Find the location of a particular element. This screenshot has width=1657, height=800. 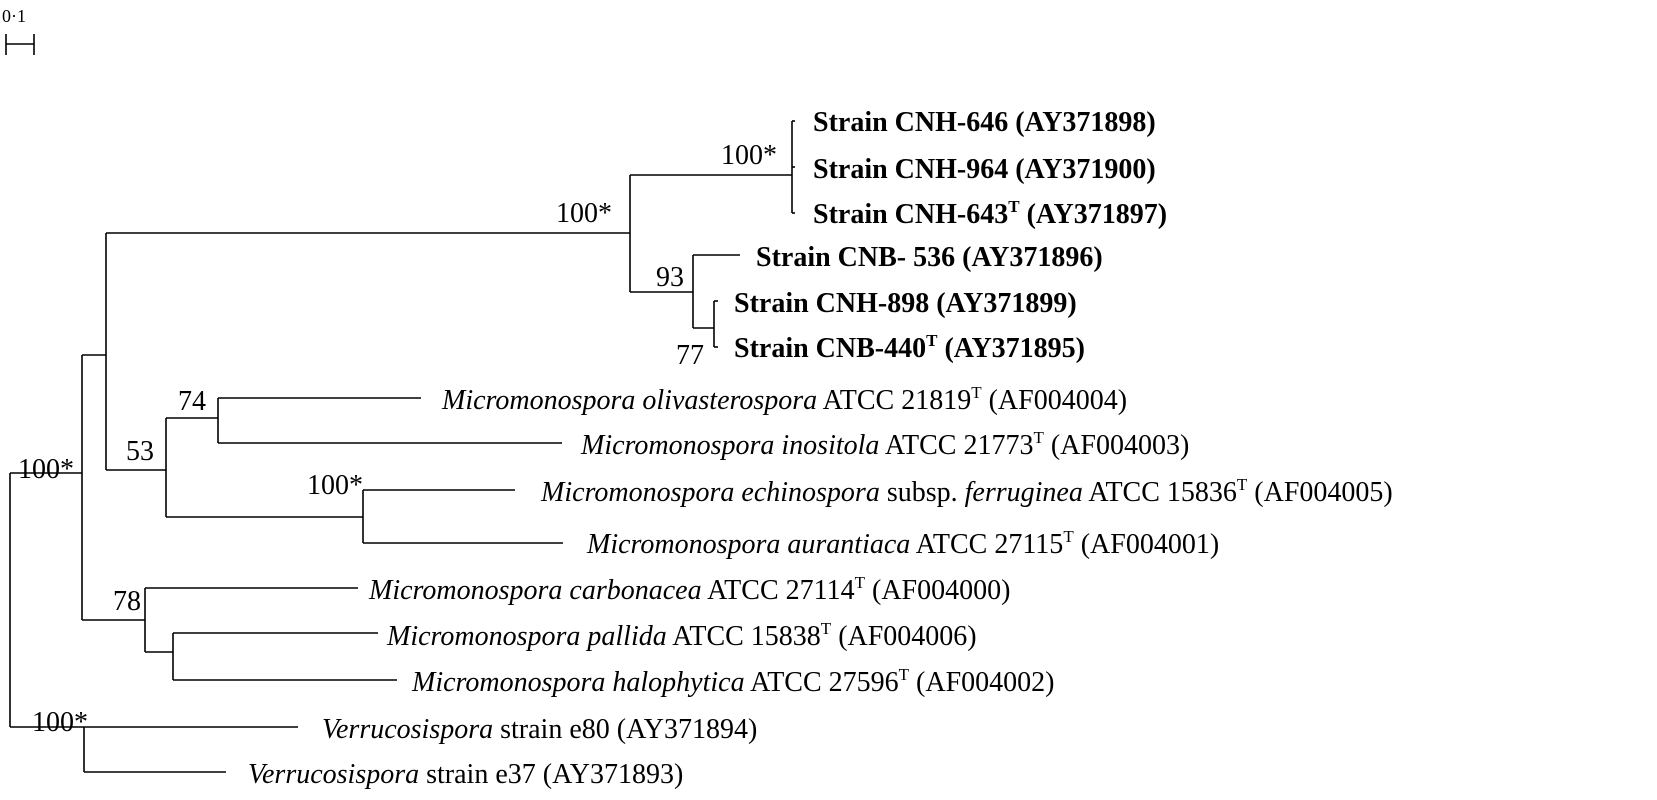

bootstrap-label: 74 is located at coordinates (192, 401).